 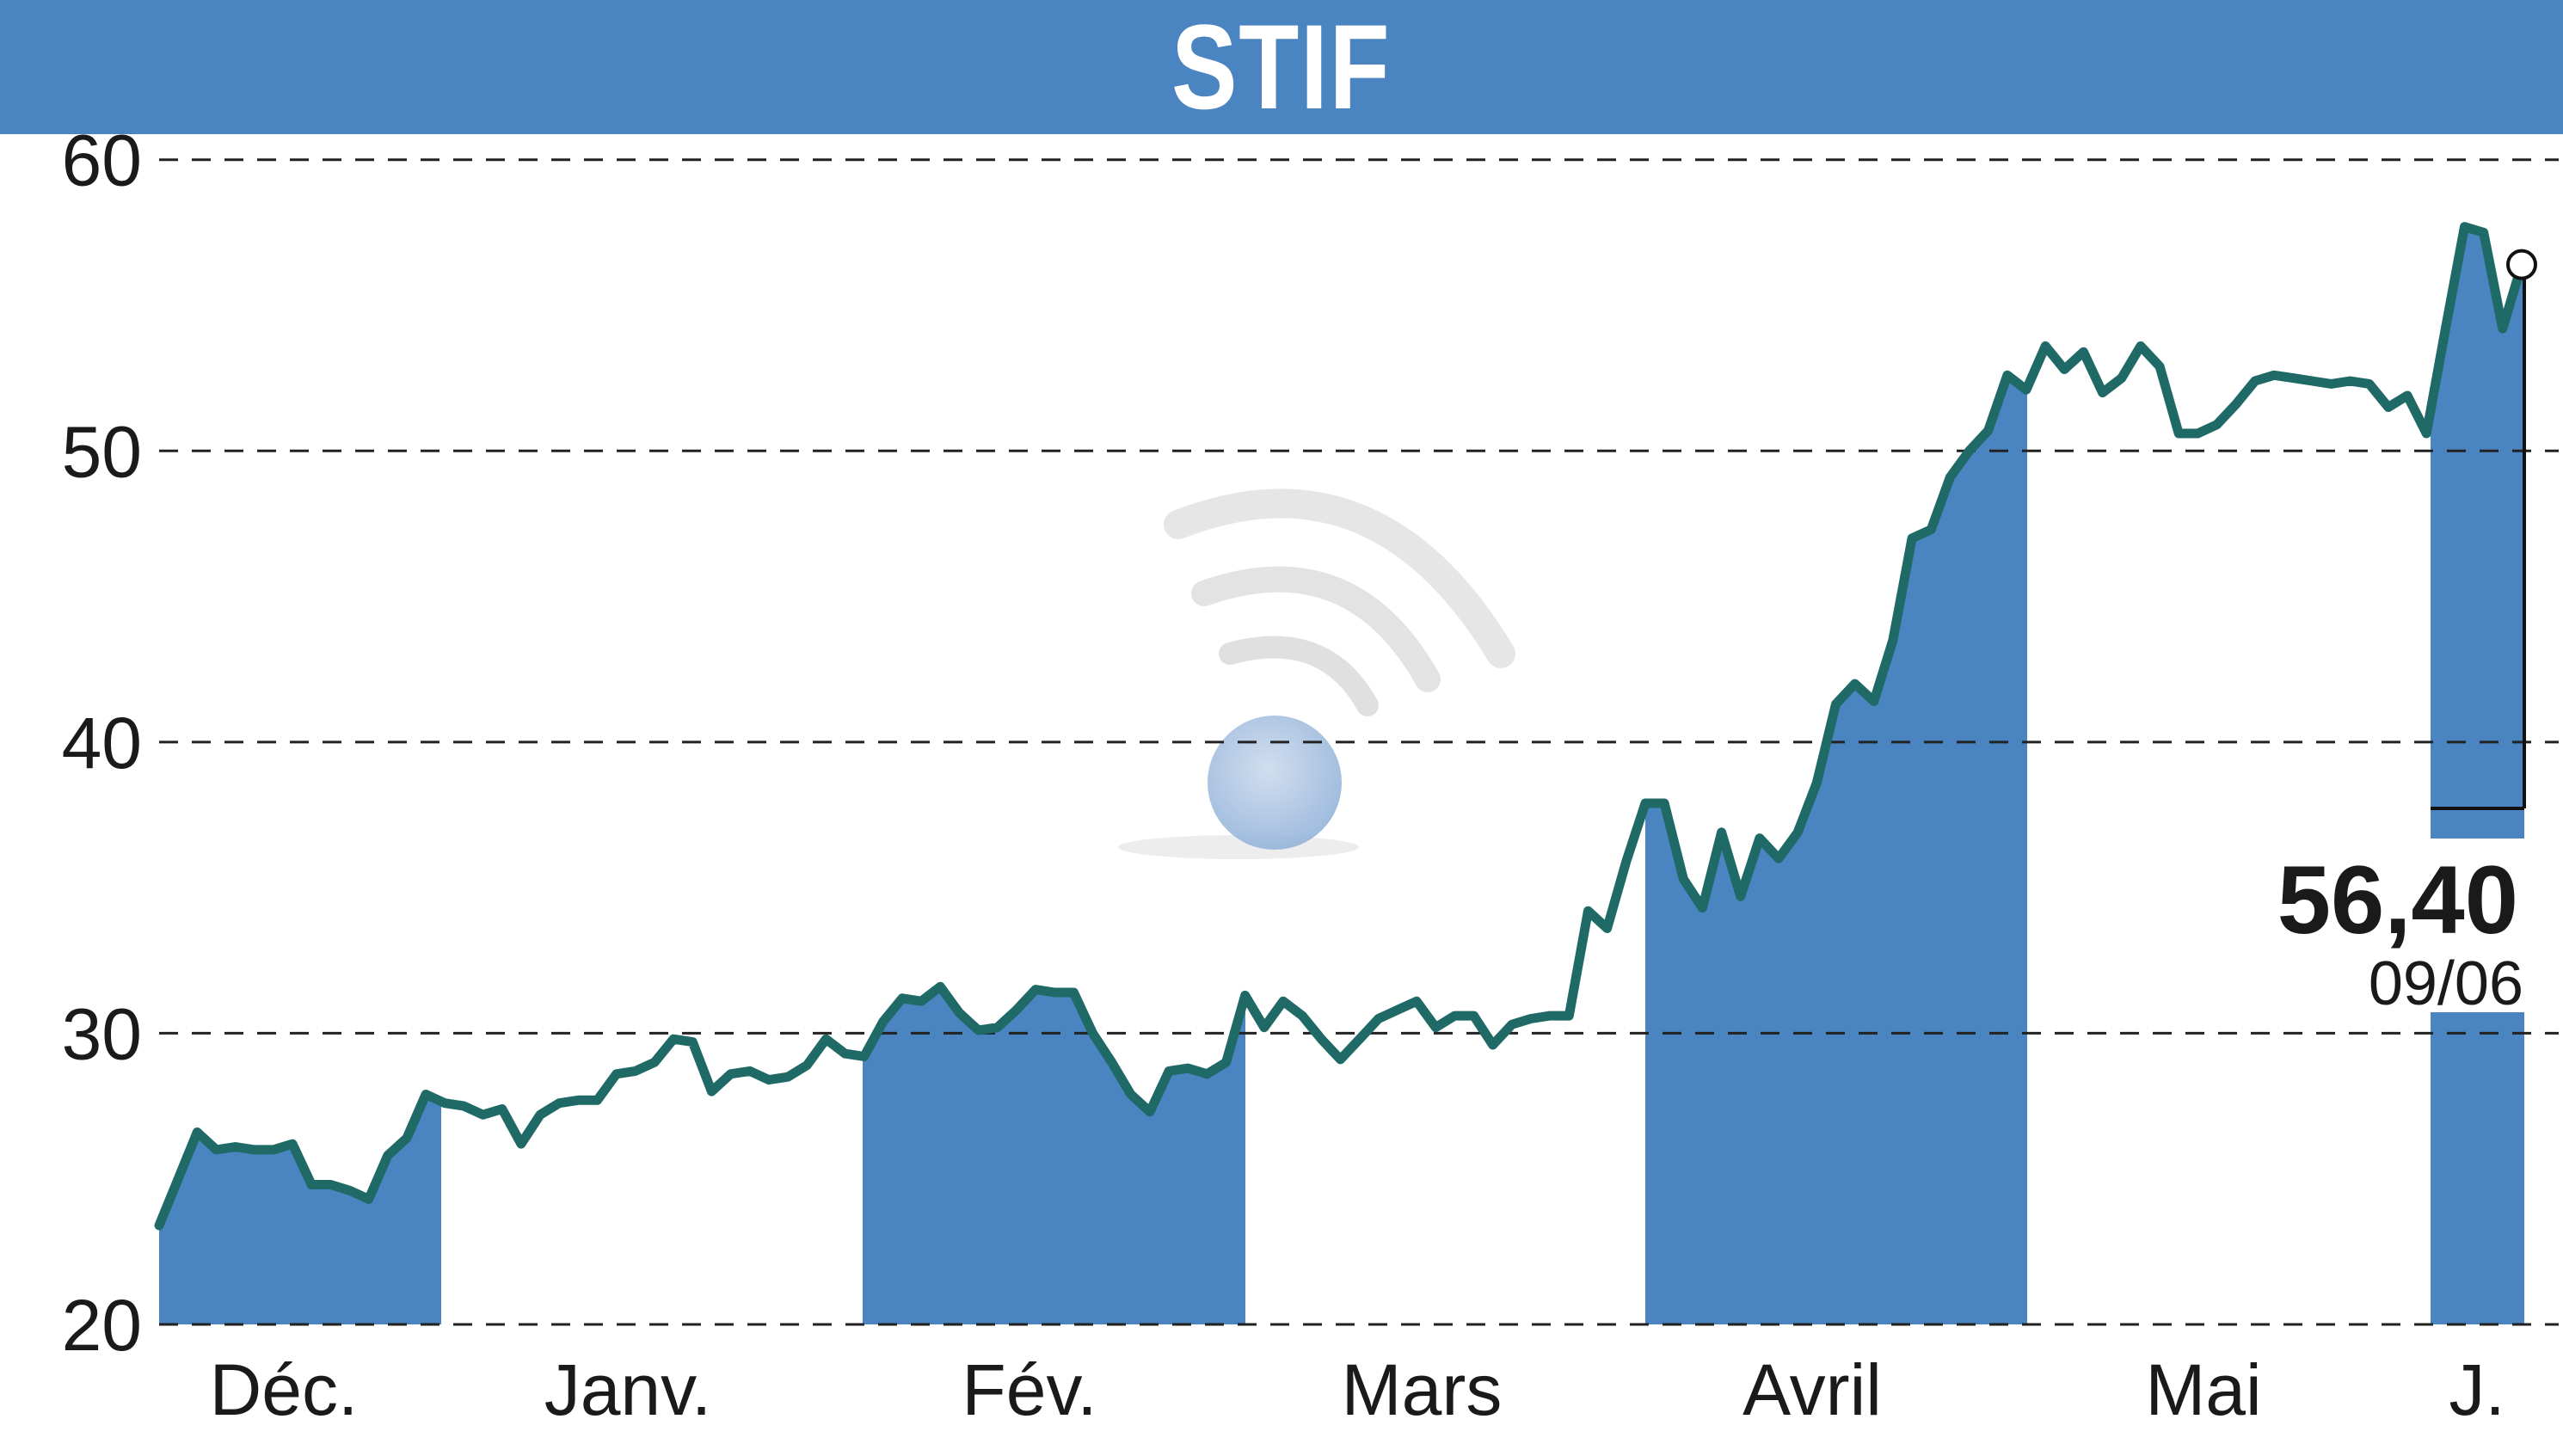 I want to click on y-tick-label: 50, so click(x=102, y=451).